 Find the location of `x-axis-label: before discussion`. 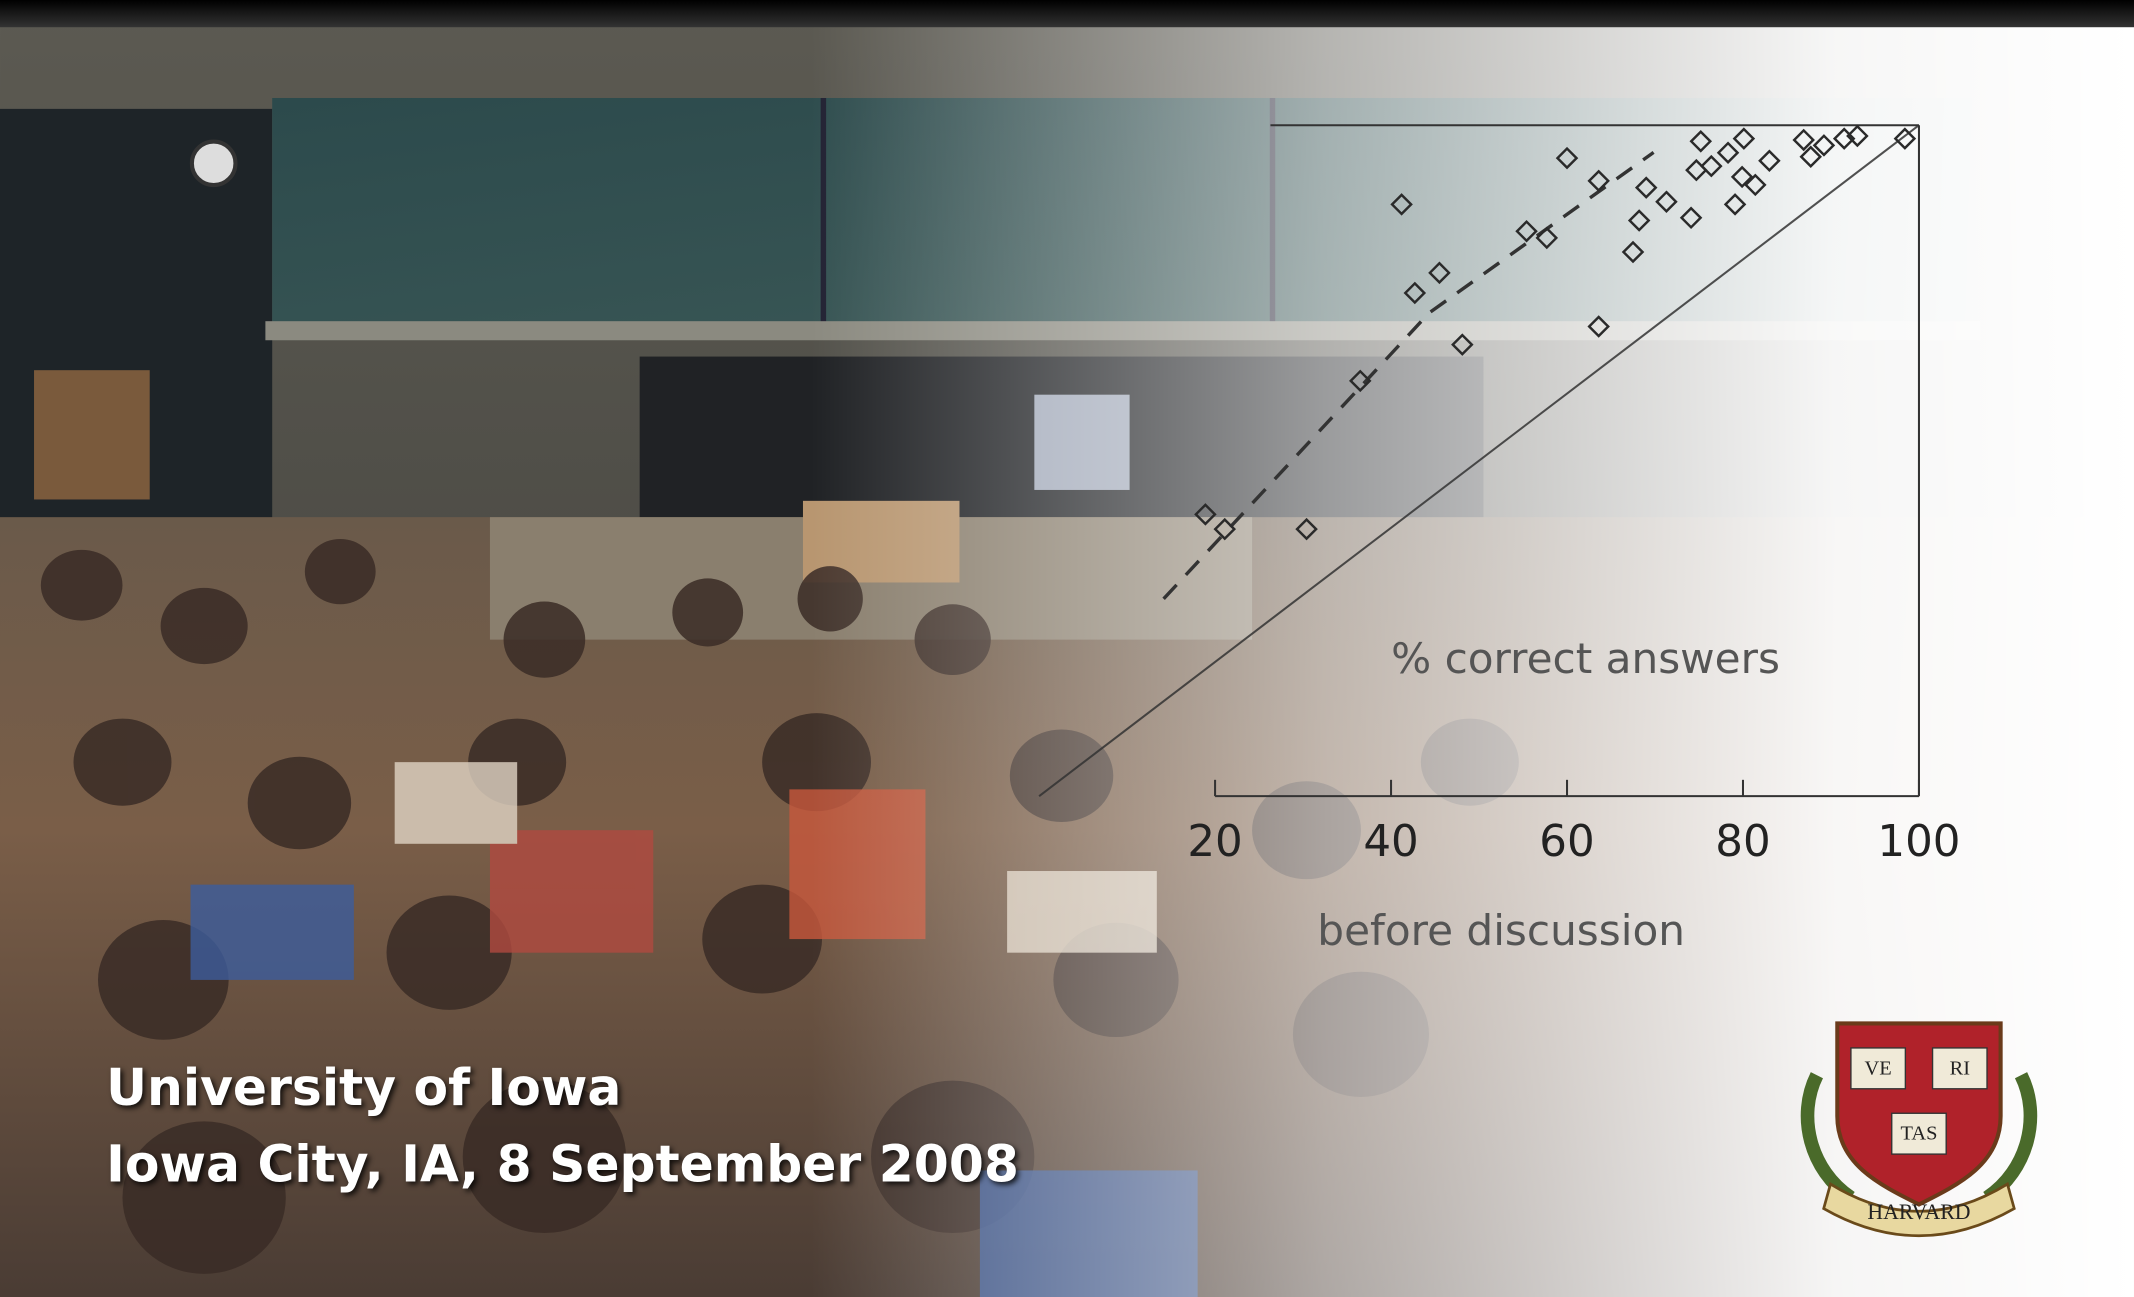

x-axis-label: before discussion is located at coordinates (1501, 930).